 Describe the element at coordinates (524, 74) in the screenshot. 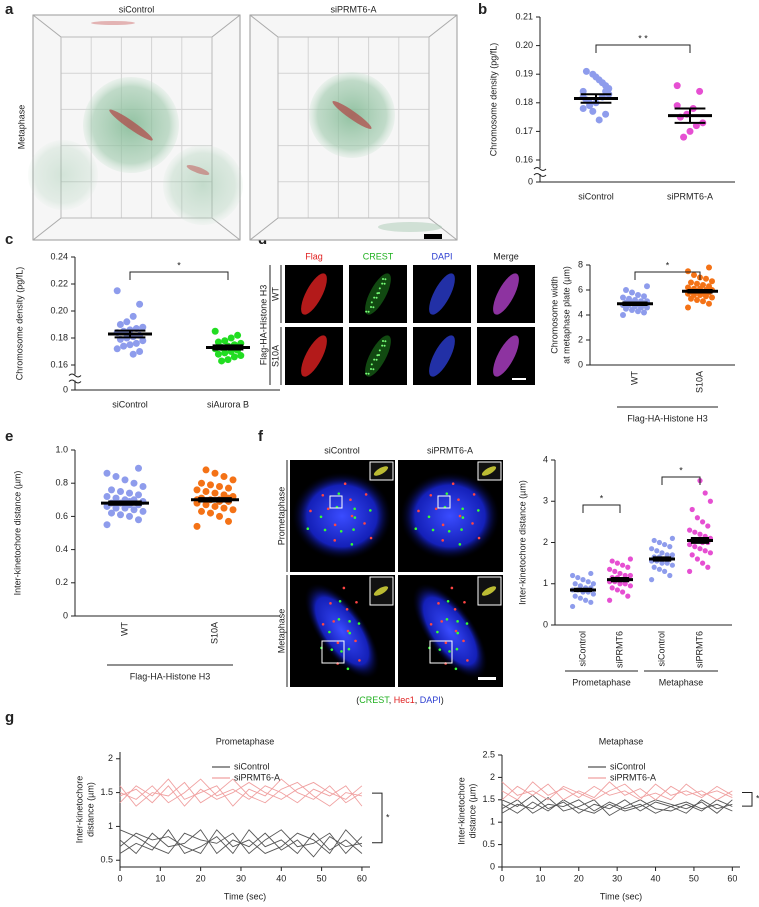

I see `y-tick-label: 0.19` at that location.